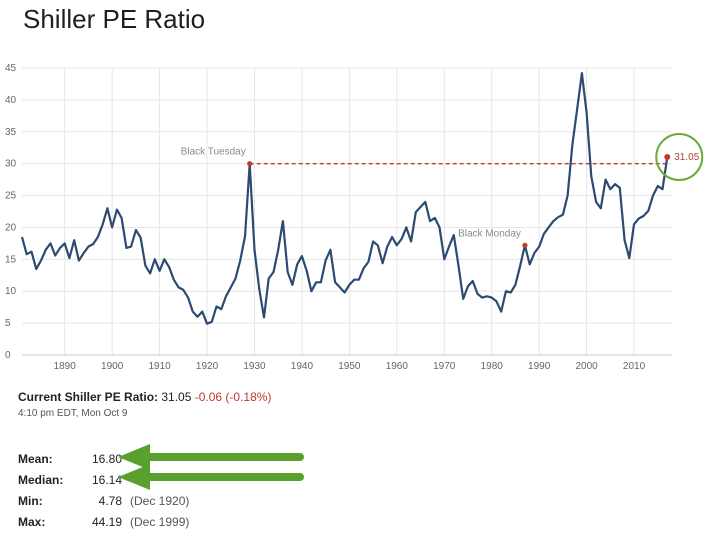  Describe the element at coordinates (88, 397) in the screenshot. I see `current-pe-label: Current Shiller PE Ratio:` at that location.